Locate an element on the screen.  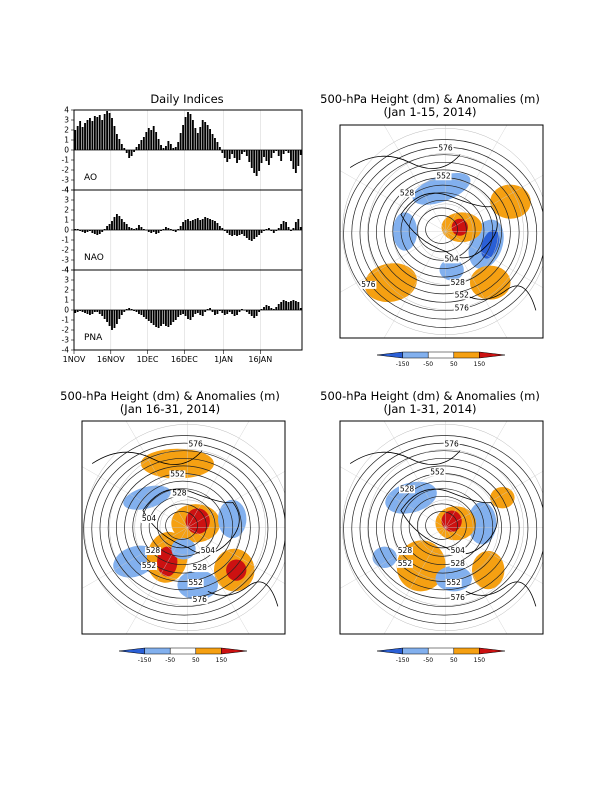
x-tick-label: 16NOV is located at coordinates (111, 359).